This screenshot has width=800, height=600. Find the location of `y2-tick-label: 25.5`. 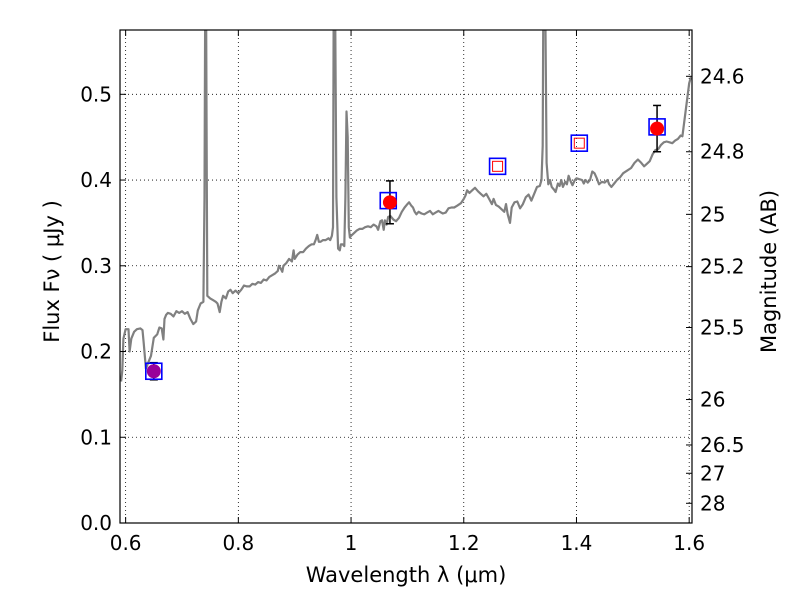

y2-tick-label: 25.5 is located at coordinates (722, 328).